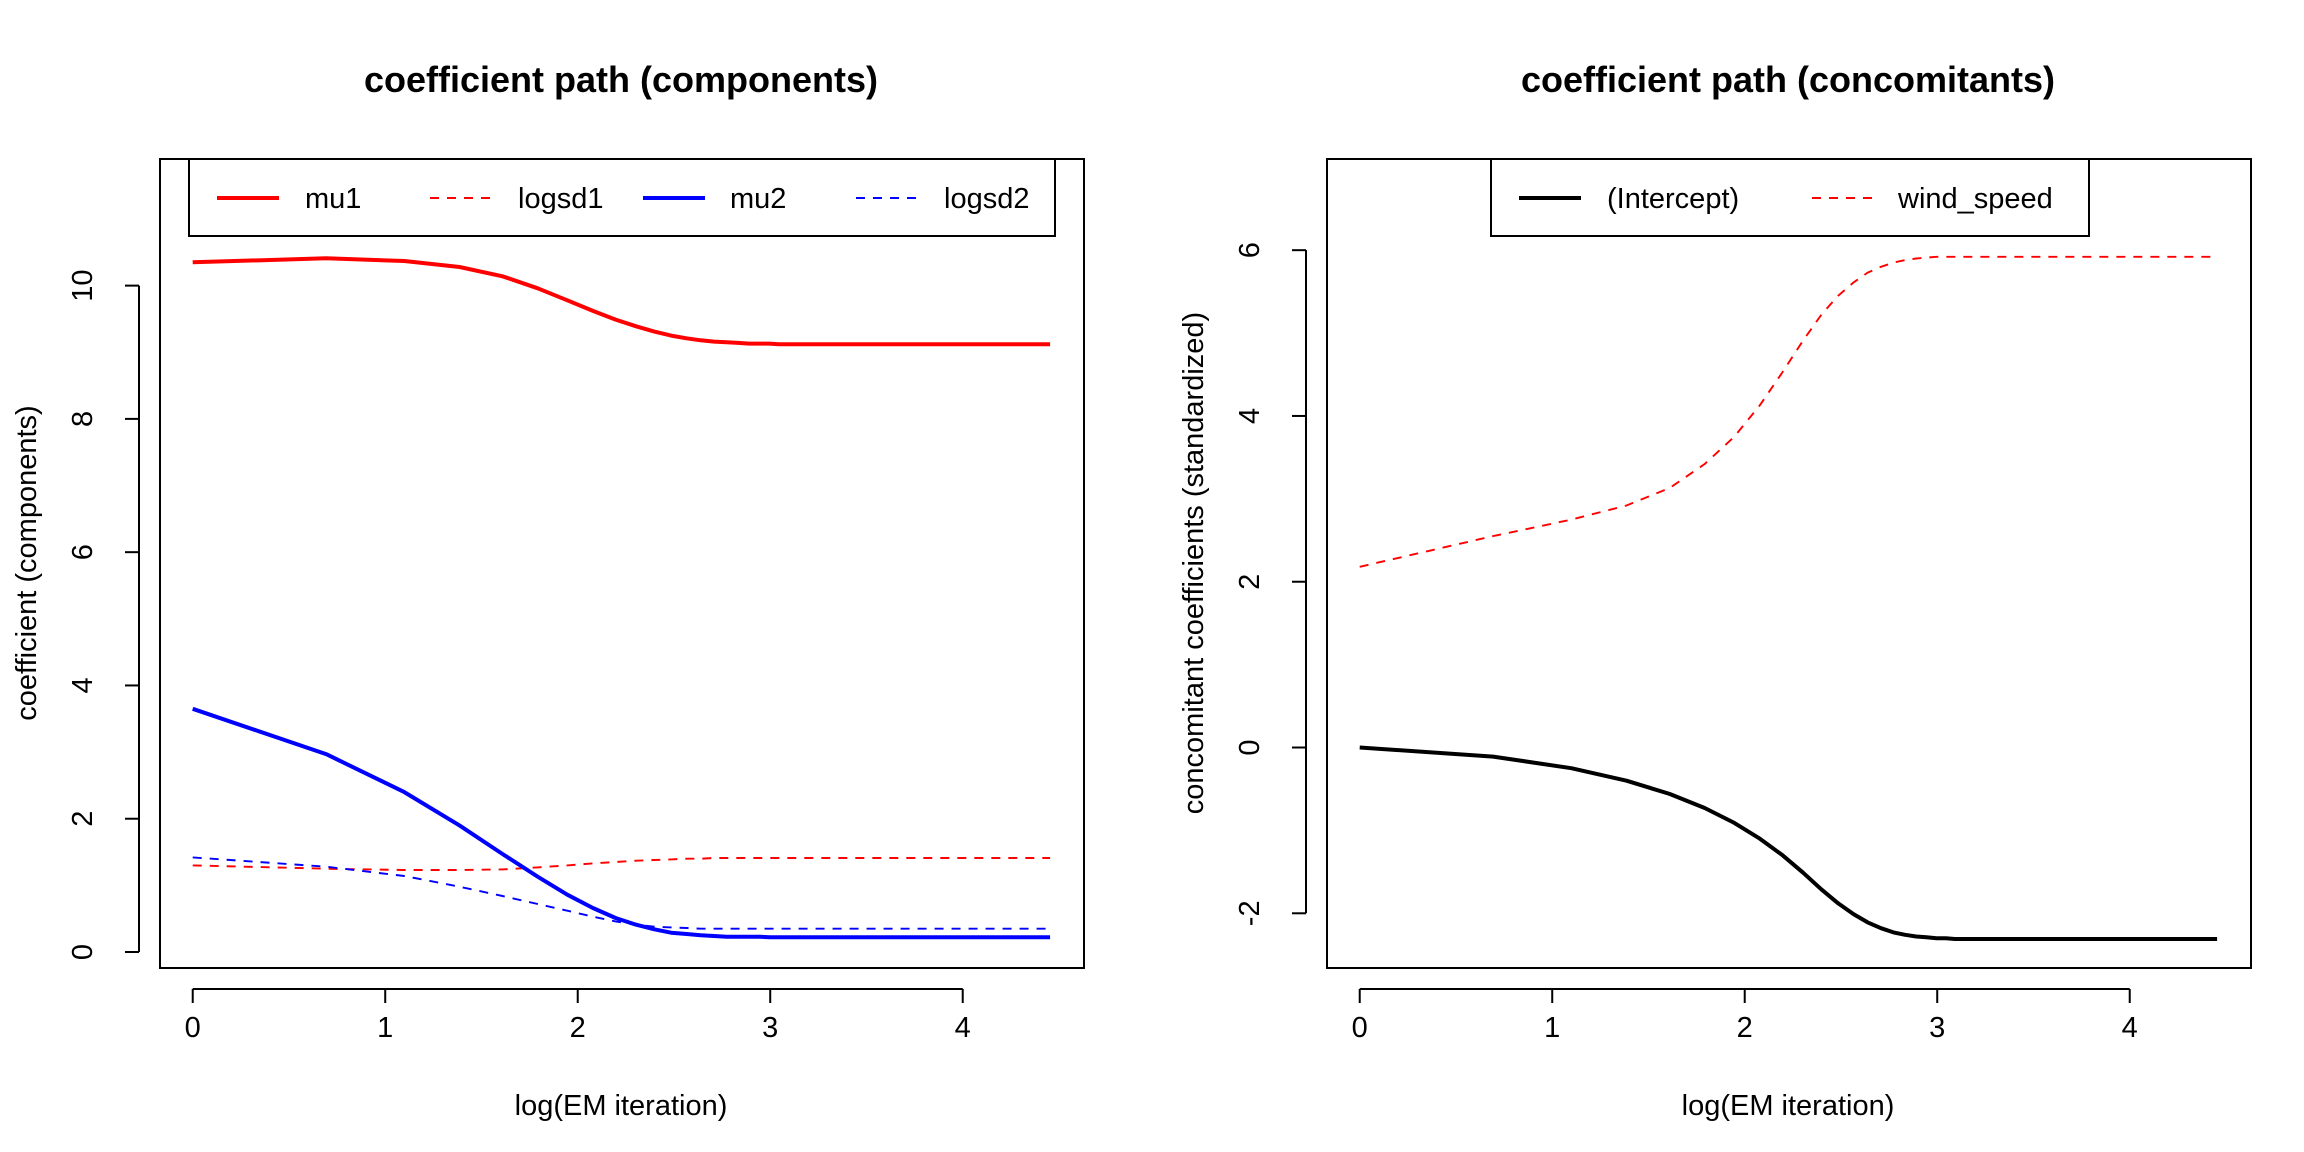  I want to click on legend-label-logsd2: logsd2, so click(986, 199).